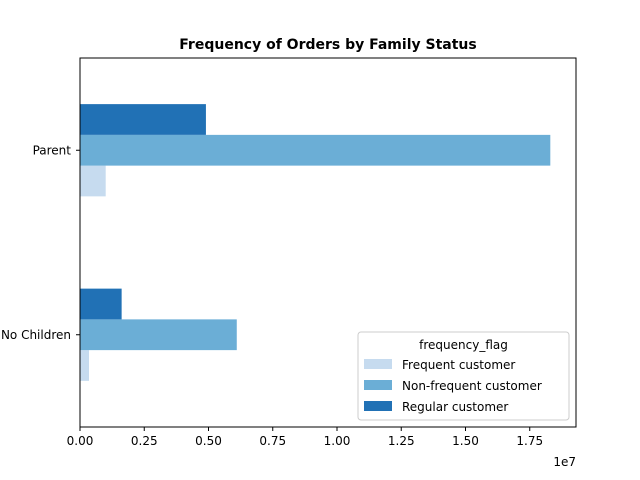 The height and width of the screenshot is (480, 640). What do you see at coordinates (80, 441) in the screenshot?
I see `x-tick-label: 0.00` at bounding box center [80, 441].